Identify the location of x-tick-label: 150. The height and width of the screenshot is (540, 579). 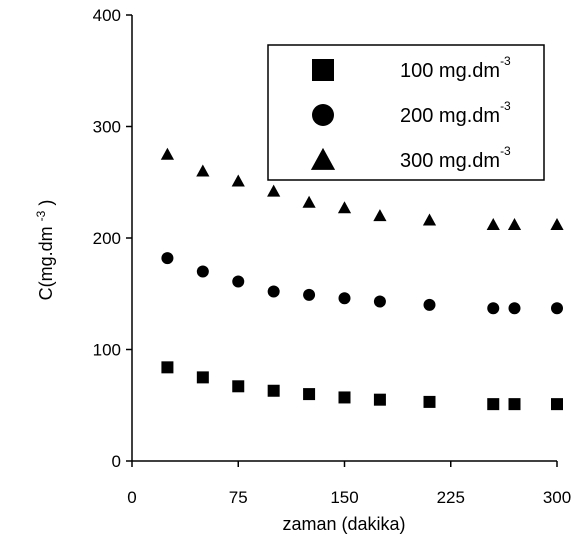
(344, 497).